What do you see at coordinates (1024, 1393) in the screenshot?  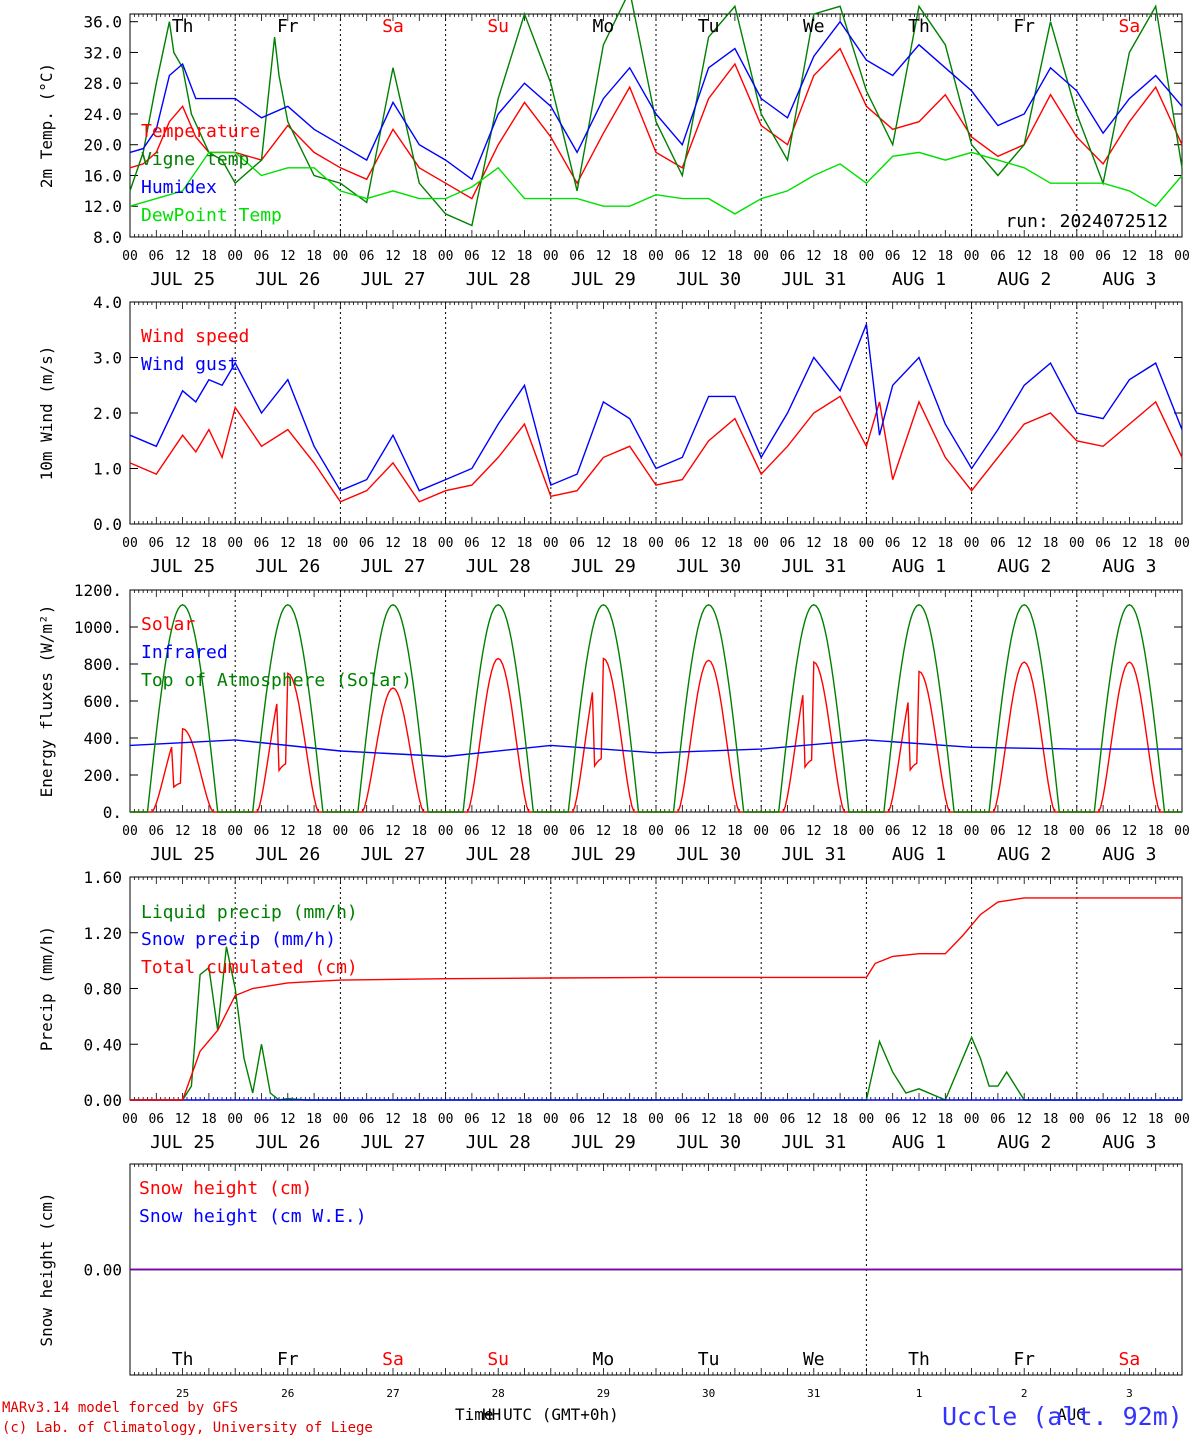 I see `day-number-label: 2` at bounding box center [1024, 1393].